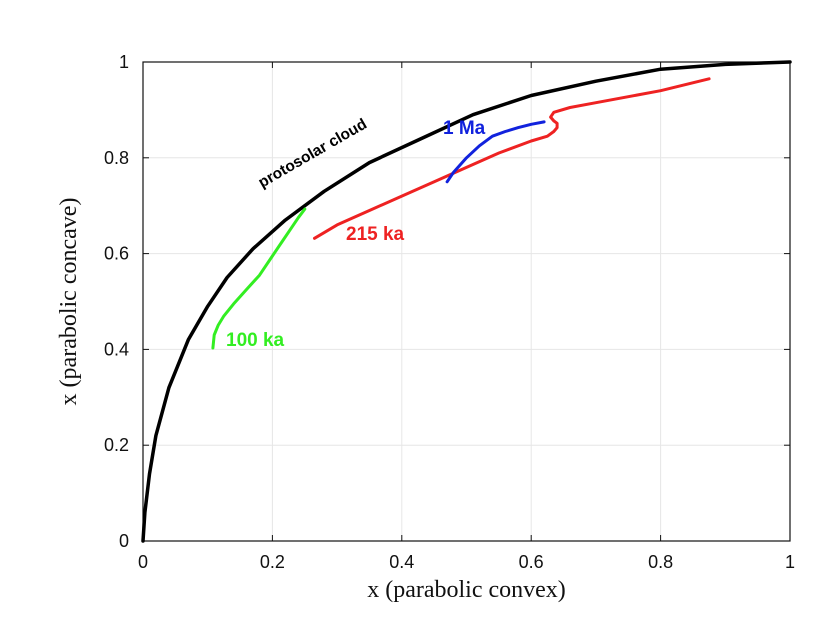 Image resolution: width=830 pixels, height=623 pixels. What do you see at coordinates (531, 562) in the screenshot?
I see `x-tick-label: 0.6` at bounding box center [531, 562].